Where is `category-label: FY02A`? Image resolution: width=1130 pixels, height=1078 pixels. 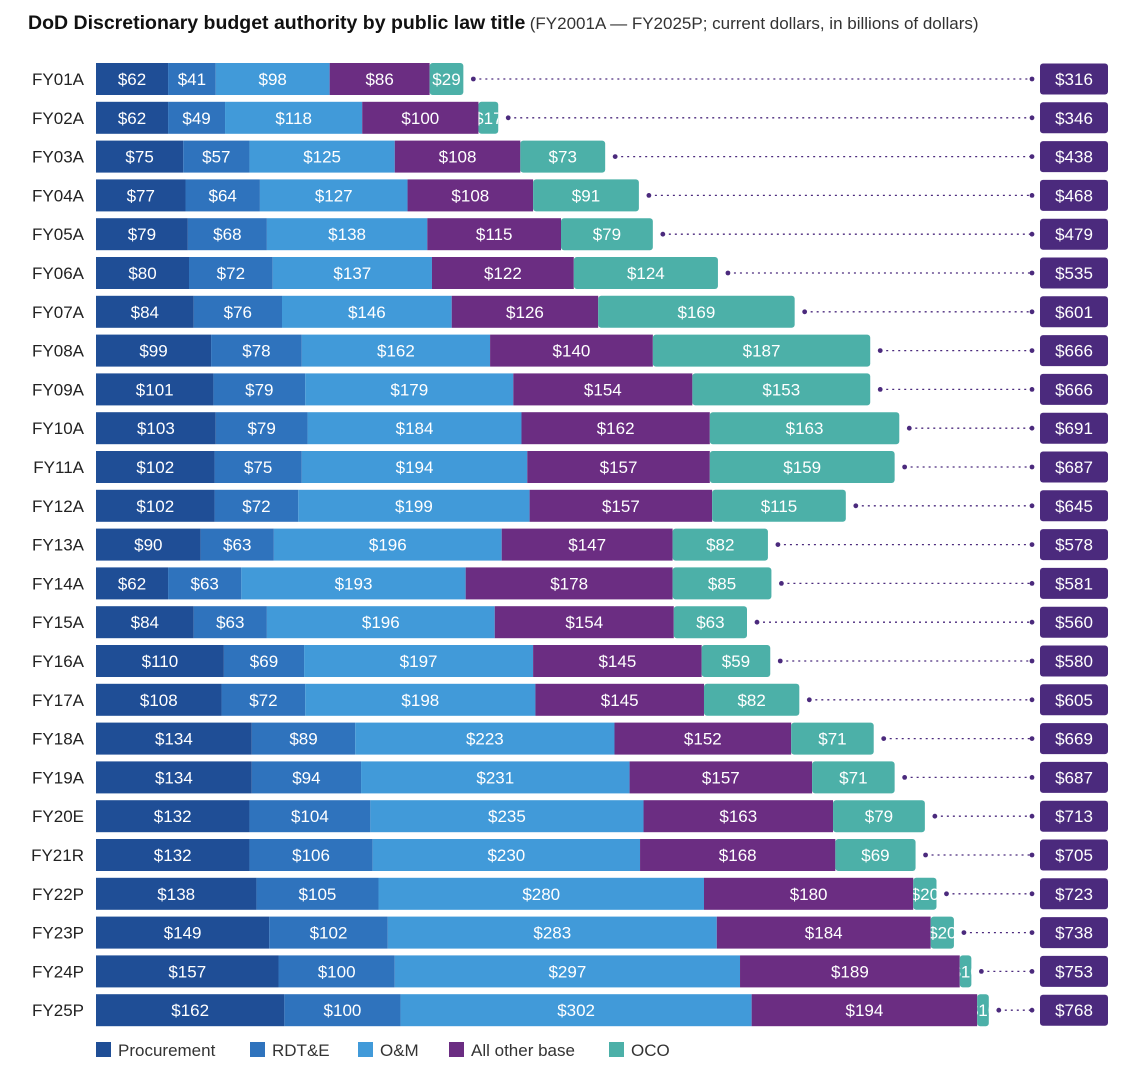 category-label: FY02A is located at coordinates (58, 118).